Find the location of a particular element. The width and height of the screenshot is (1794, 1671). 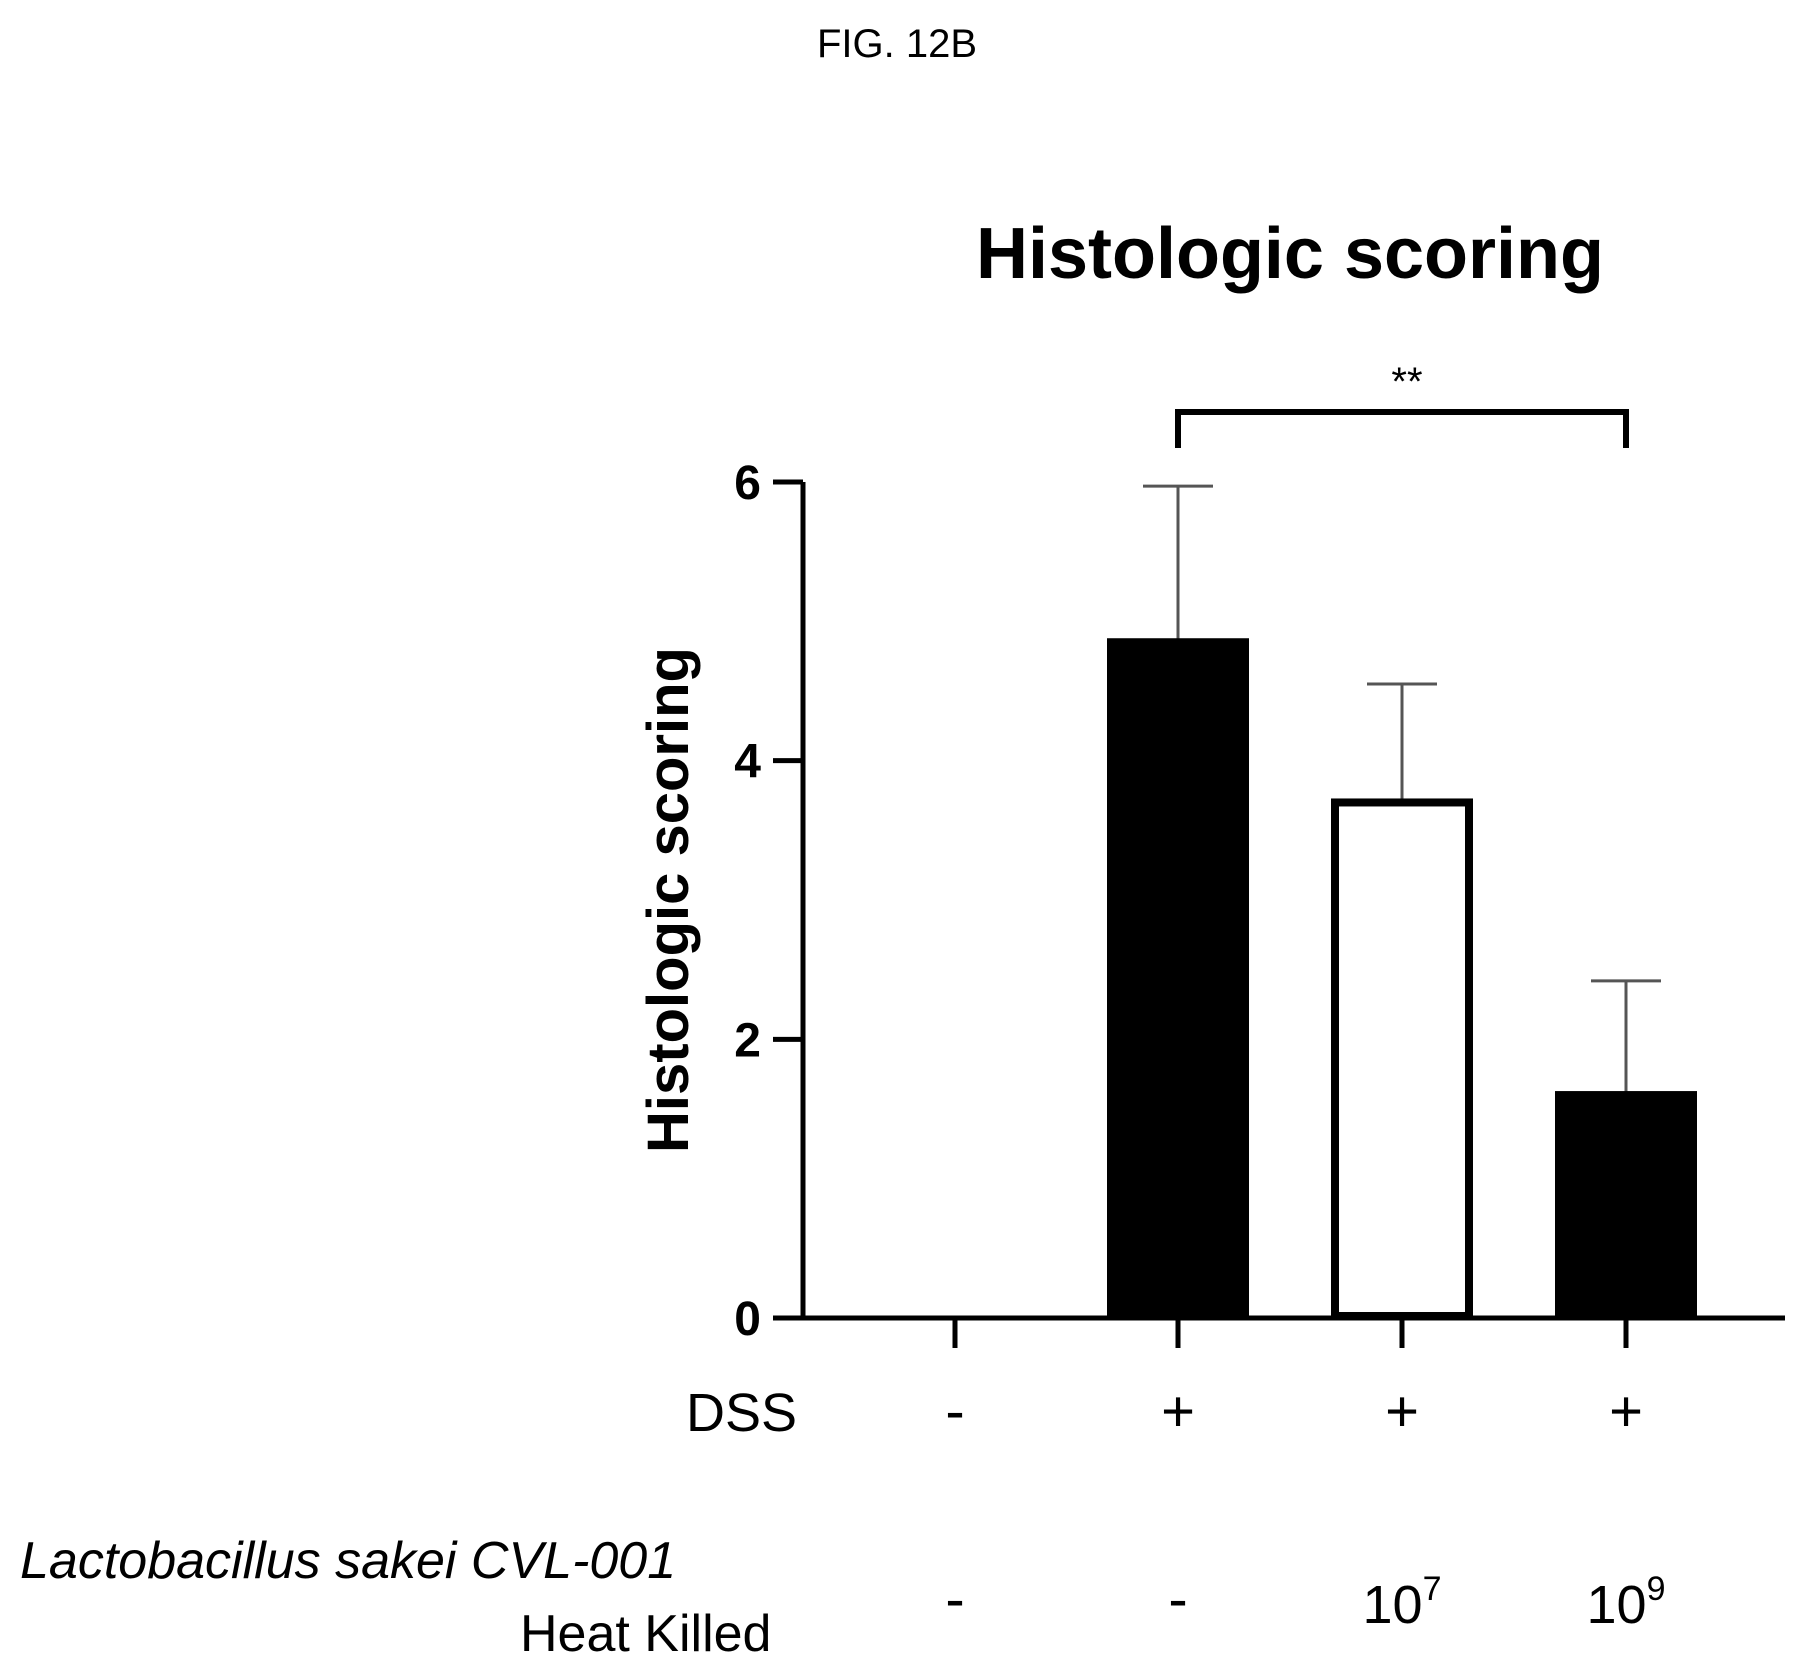

dose-exponent: 7 is located at coordinates (1432, 1589).